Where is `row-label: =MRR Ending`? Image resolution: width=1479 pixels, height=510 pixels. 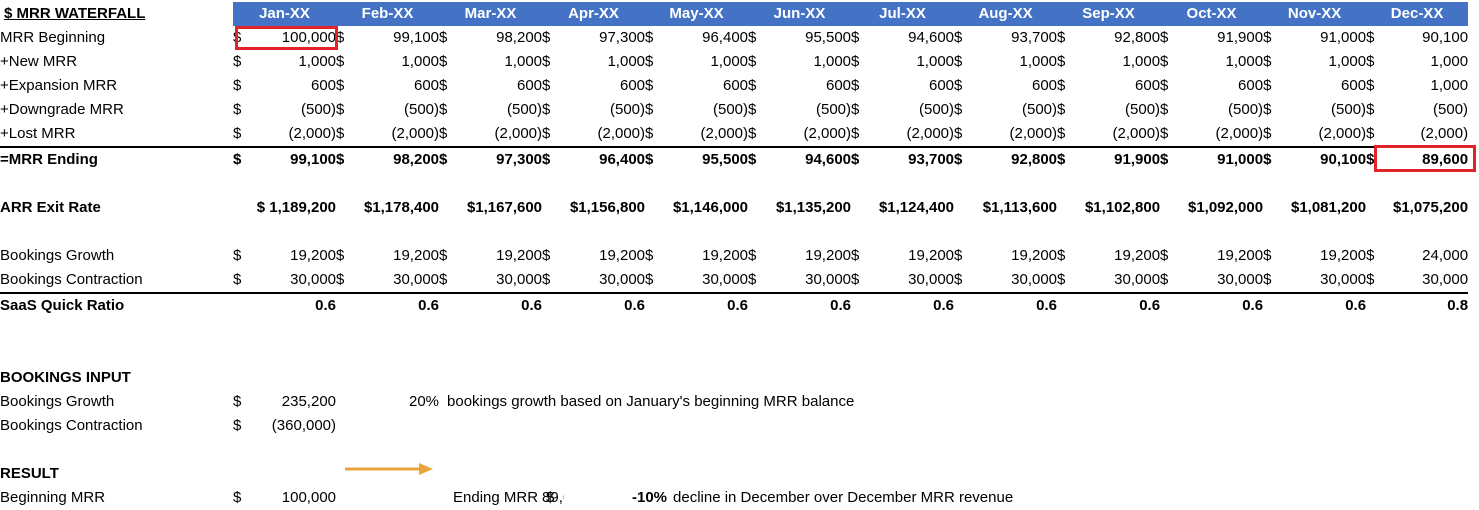 row-label: =MRR Ending is located at coordinates (116, 159).